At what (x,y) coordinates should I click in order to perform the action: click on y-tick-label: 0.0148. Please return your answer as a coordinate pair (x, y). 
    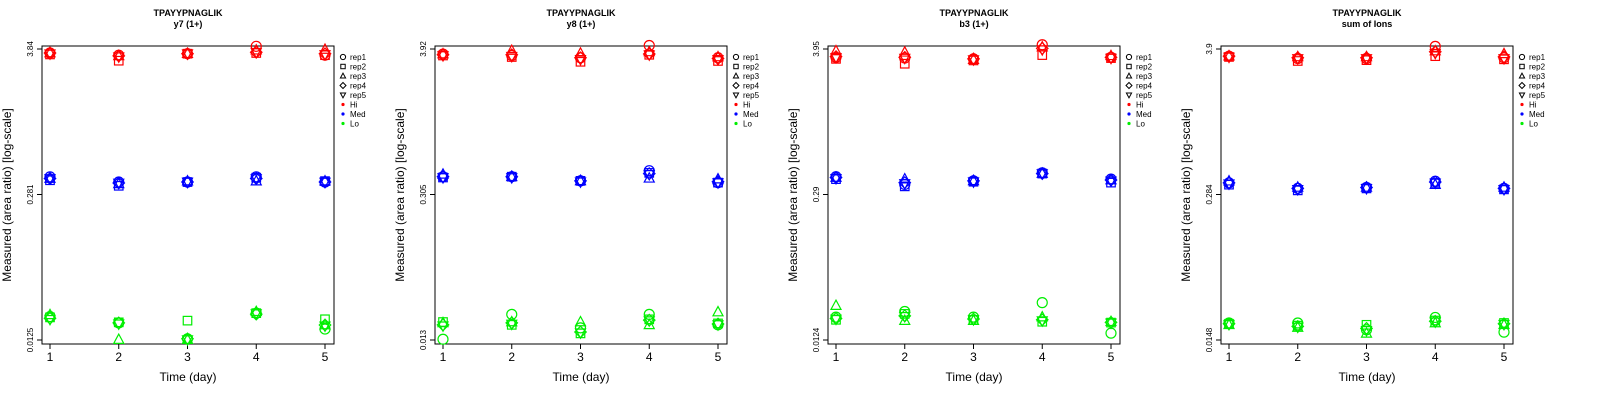
    Looking at the image, I should click on (1209, 339).